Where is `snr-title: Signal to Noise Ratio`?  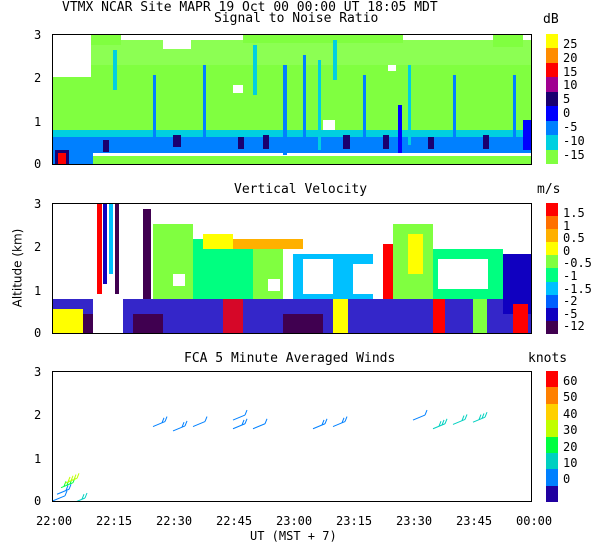 snr-title: Signal to Noise Ratio is located at coordinates (296, 18).